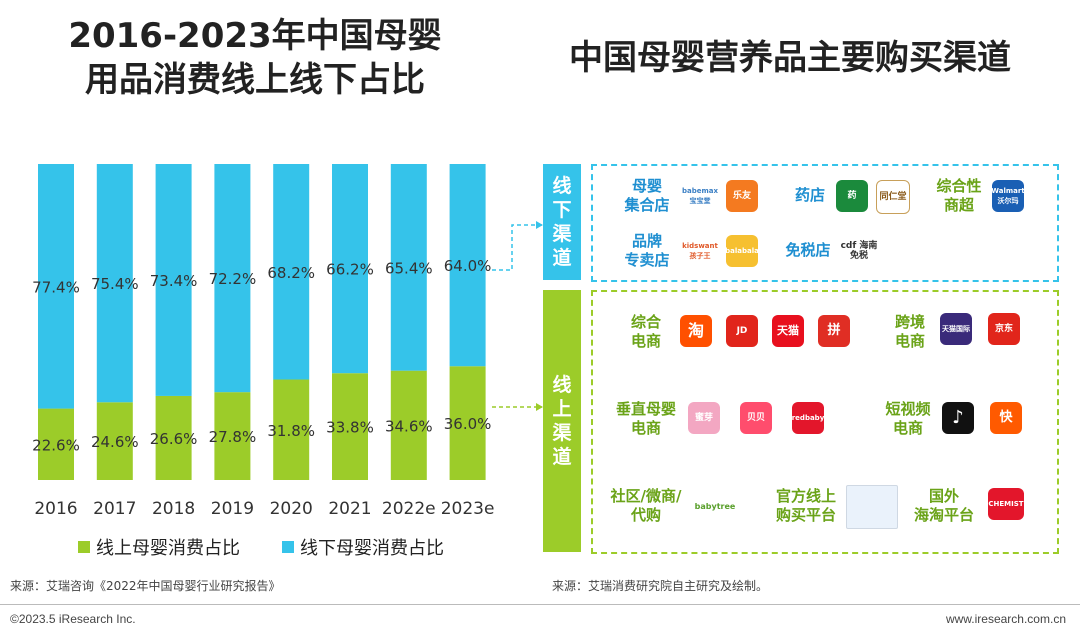  I want to click on offline-label-char: 线, so click(562, 186).